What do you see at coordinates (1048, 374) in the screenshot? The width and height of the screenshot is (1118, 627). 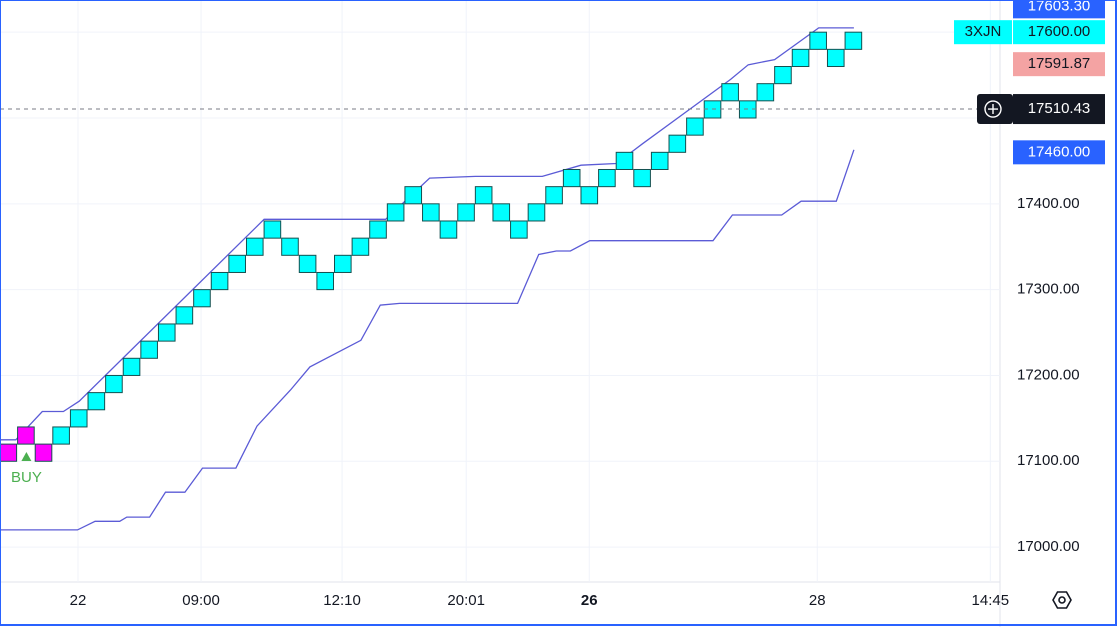 I see `y-tick-label: 17200.00` at bounding box center [1048, 374].